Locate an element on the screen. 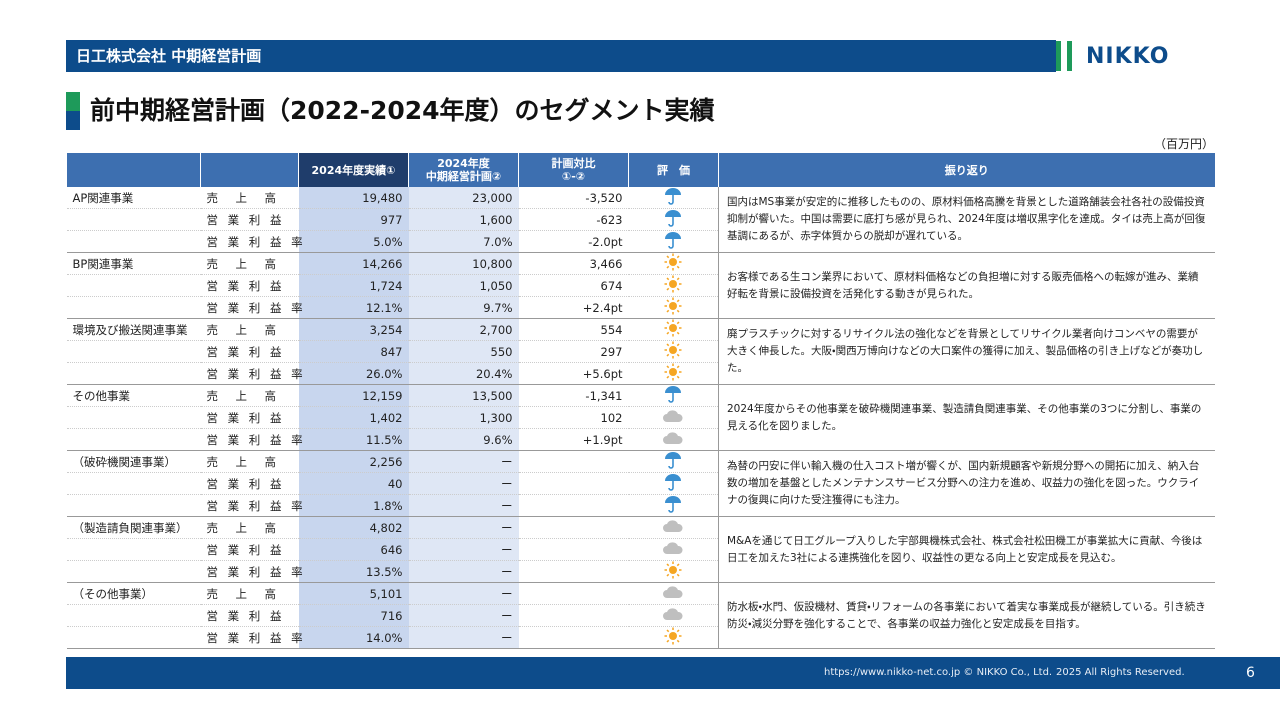 The width and height of the screenshot is (1280, 720). plan: 13,500 is located at coordinates (463, 395).